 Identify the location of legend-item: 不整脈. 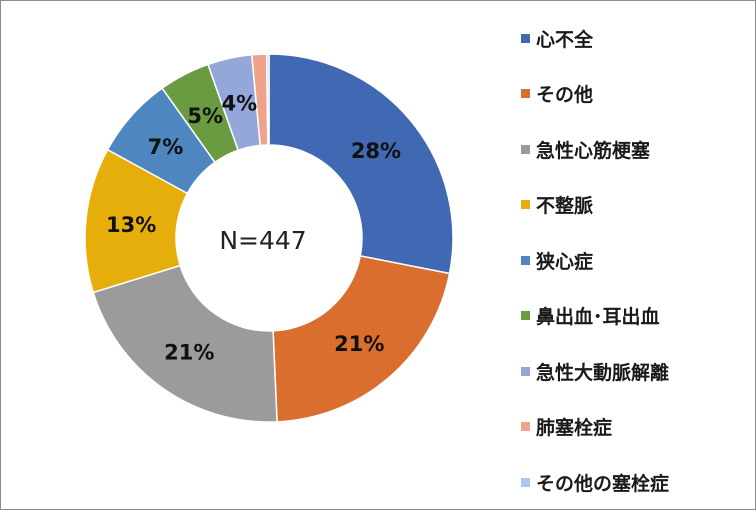
(557, 205).